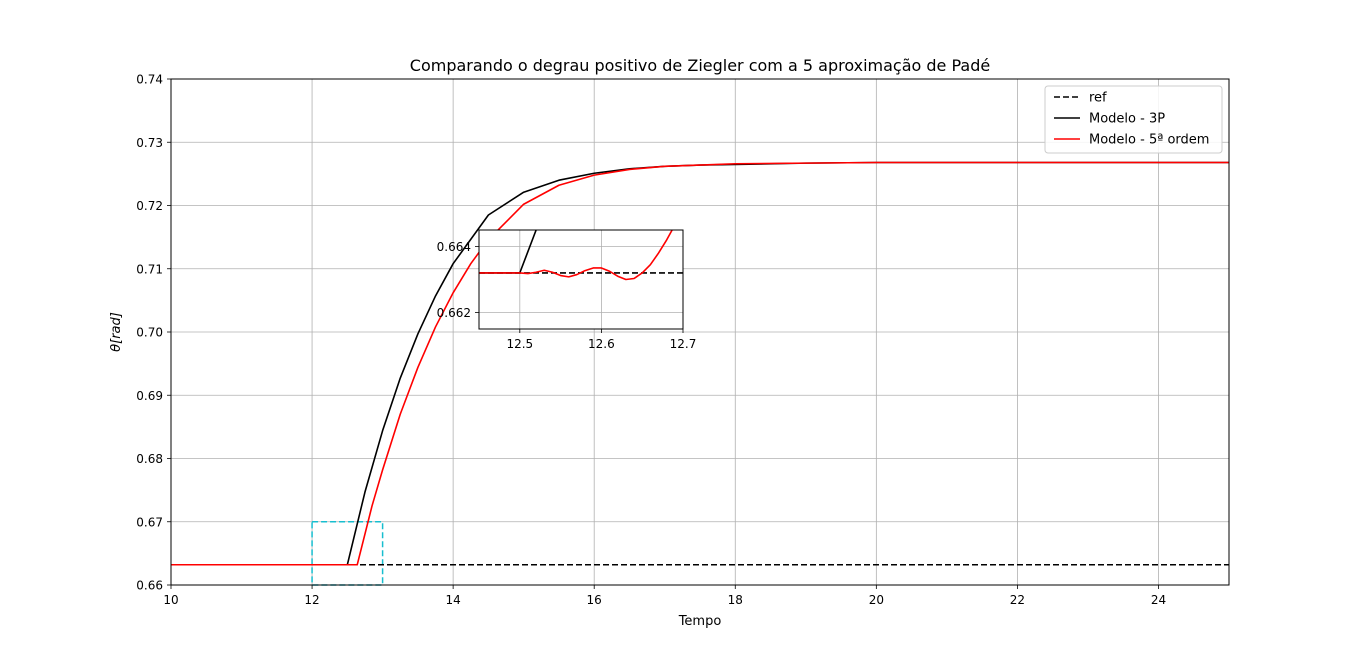  Describe the element at coordinates (452, 600) in the screenshot. I see `main-x-tick-label: 14` at that location.